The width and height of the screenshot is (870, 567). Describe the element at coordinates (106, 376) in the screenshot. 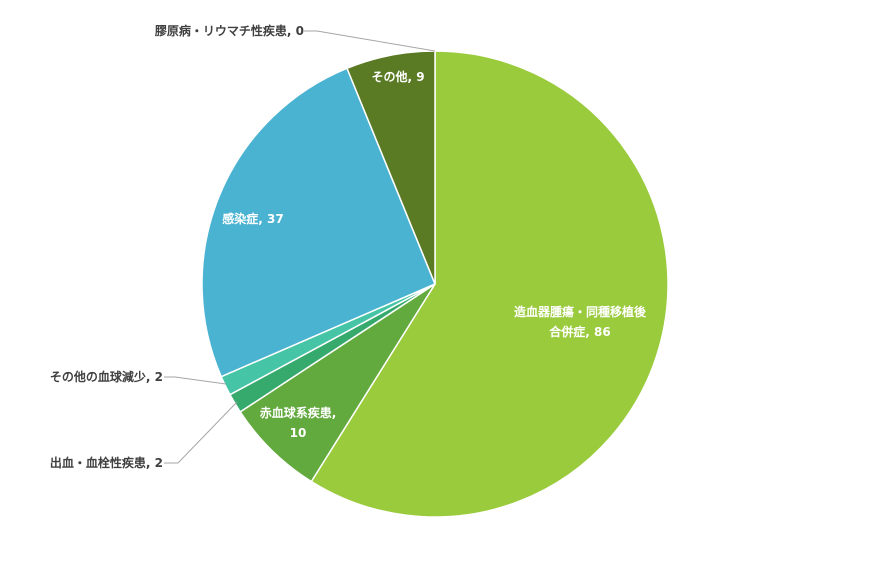

I see `data-label-other-cytopenia: その他の血球減少, 2` at that location.